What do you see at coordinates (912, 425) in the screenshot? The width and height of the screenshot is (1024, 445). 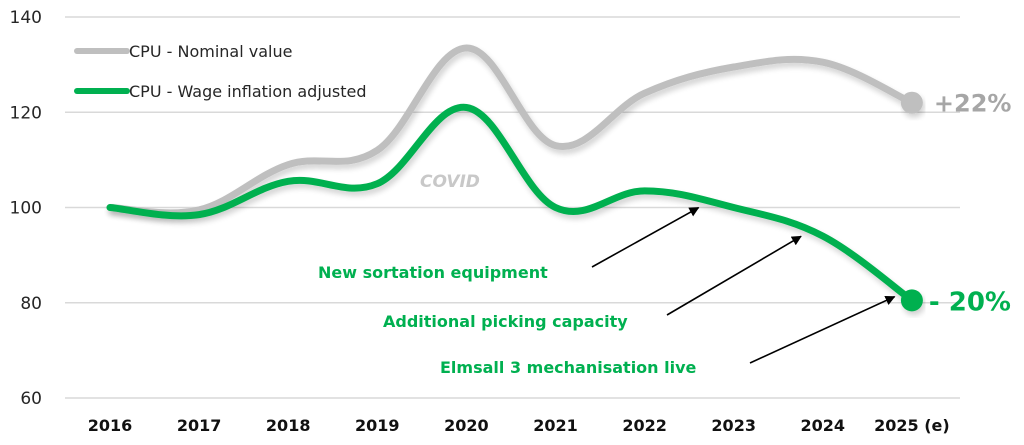 I see `x-tick-label: 2025 (e)` at bounding box center [912, 425].